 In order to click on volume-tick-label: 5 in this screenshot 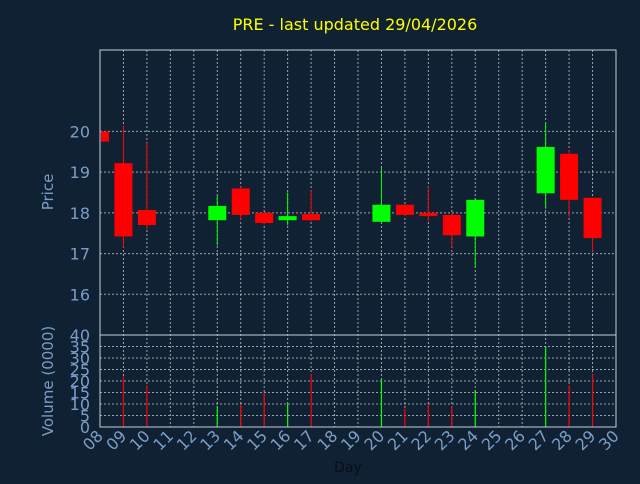, I will do `click(85, 416)`.